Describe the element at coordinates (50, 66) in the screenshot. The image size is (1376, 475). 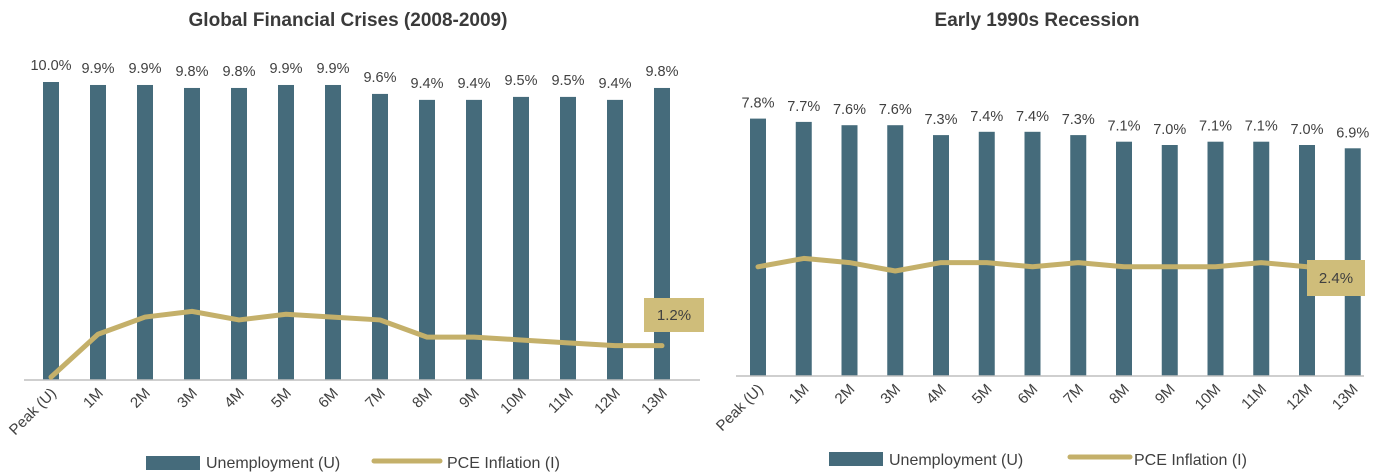
I see `bar-value-label: 10.0%` at that location.